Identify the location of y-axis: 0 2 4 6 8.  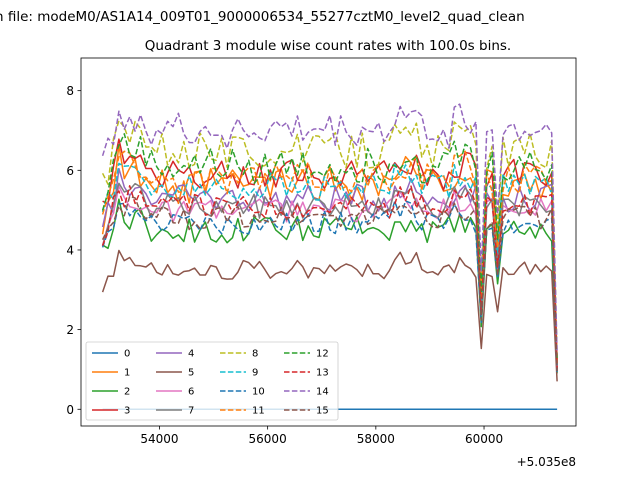
(73, 250).